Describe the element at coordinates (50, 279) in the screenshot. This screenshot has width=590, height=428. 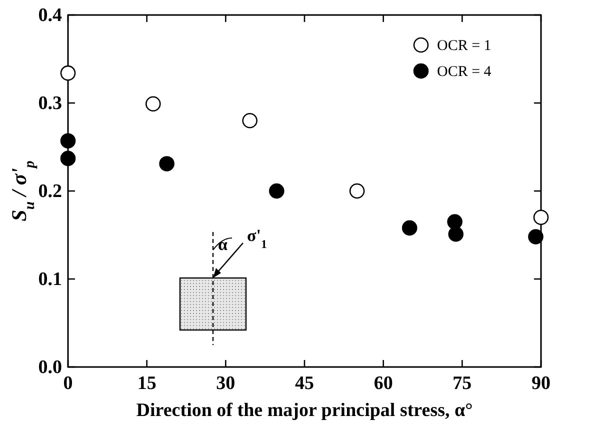
I see `y-tick-label: 0.1` at that location.